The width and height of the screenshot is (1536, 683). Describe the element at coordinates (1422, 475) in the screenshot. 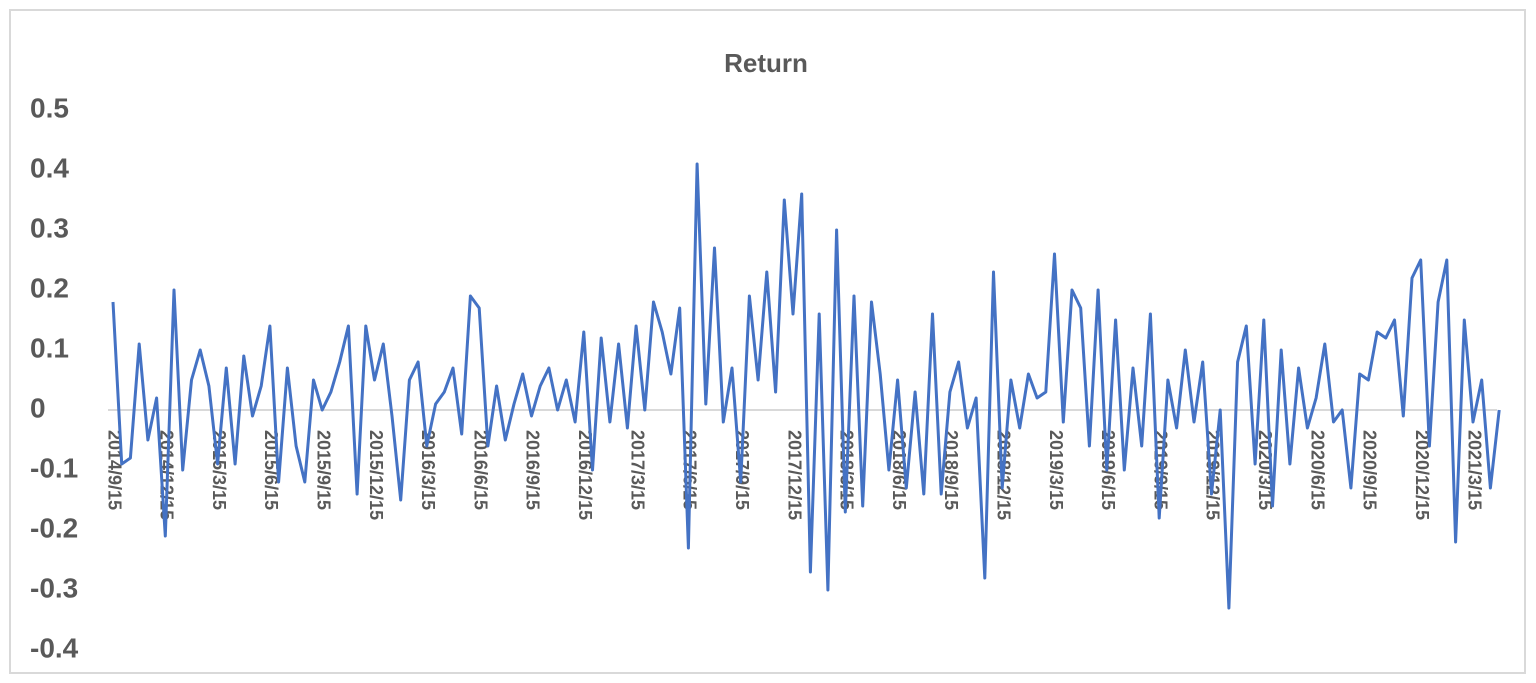

I see `x-tick-label: 2020/12/15` at that location.